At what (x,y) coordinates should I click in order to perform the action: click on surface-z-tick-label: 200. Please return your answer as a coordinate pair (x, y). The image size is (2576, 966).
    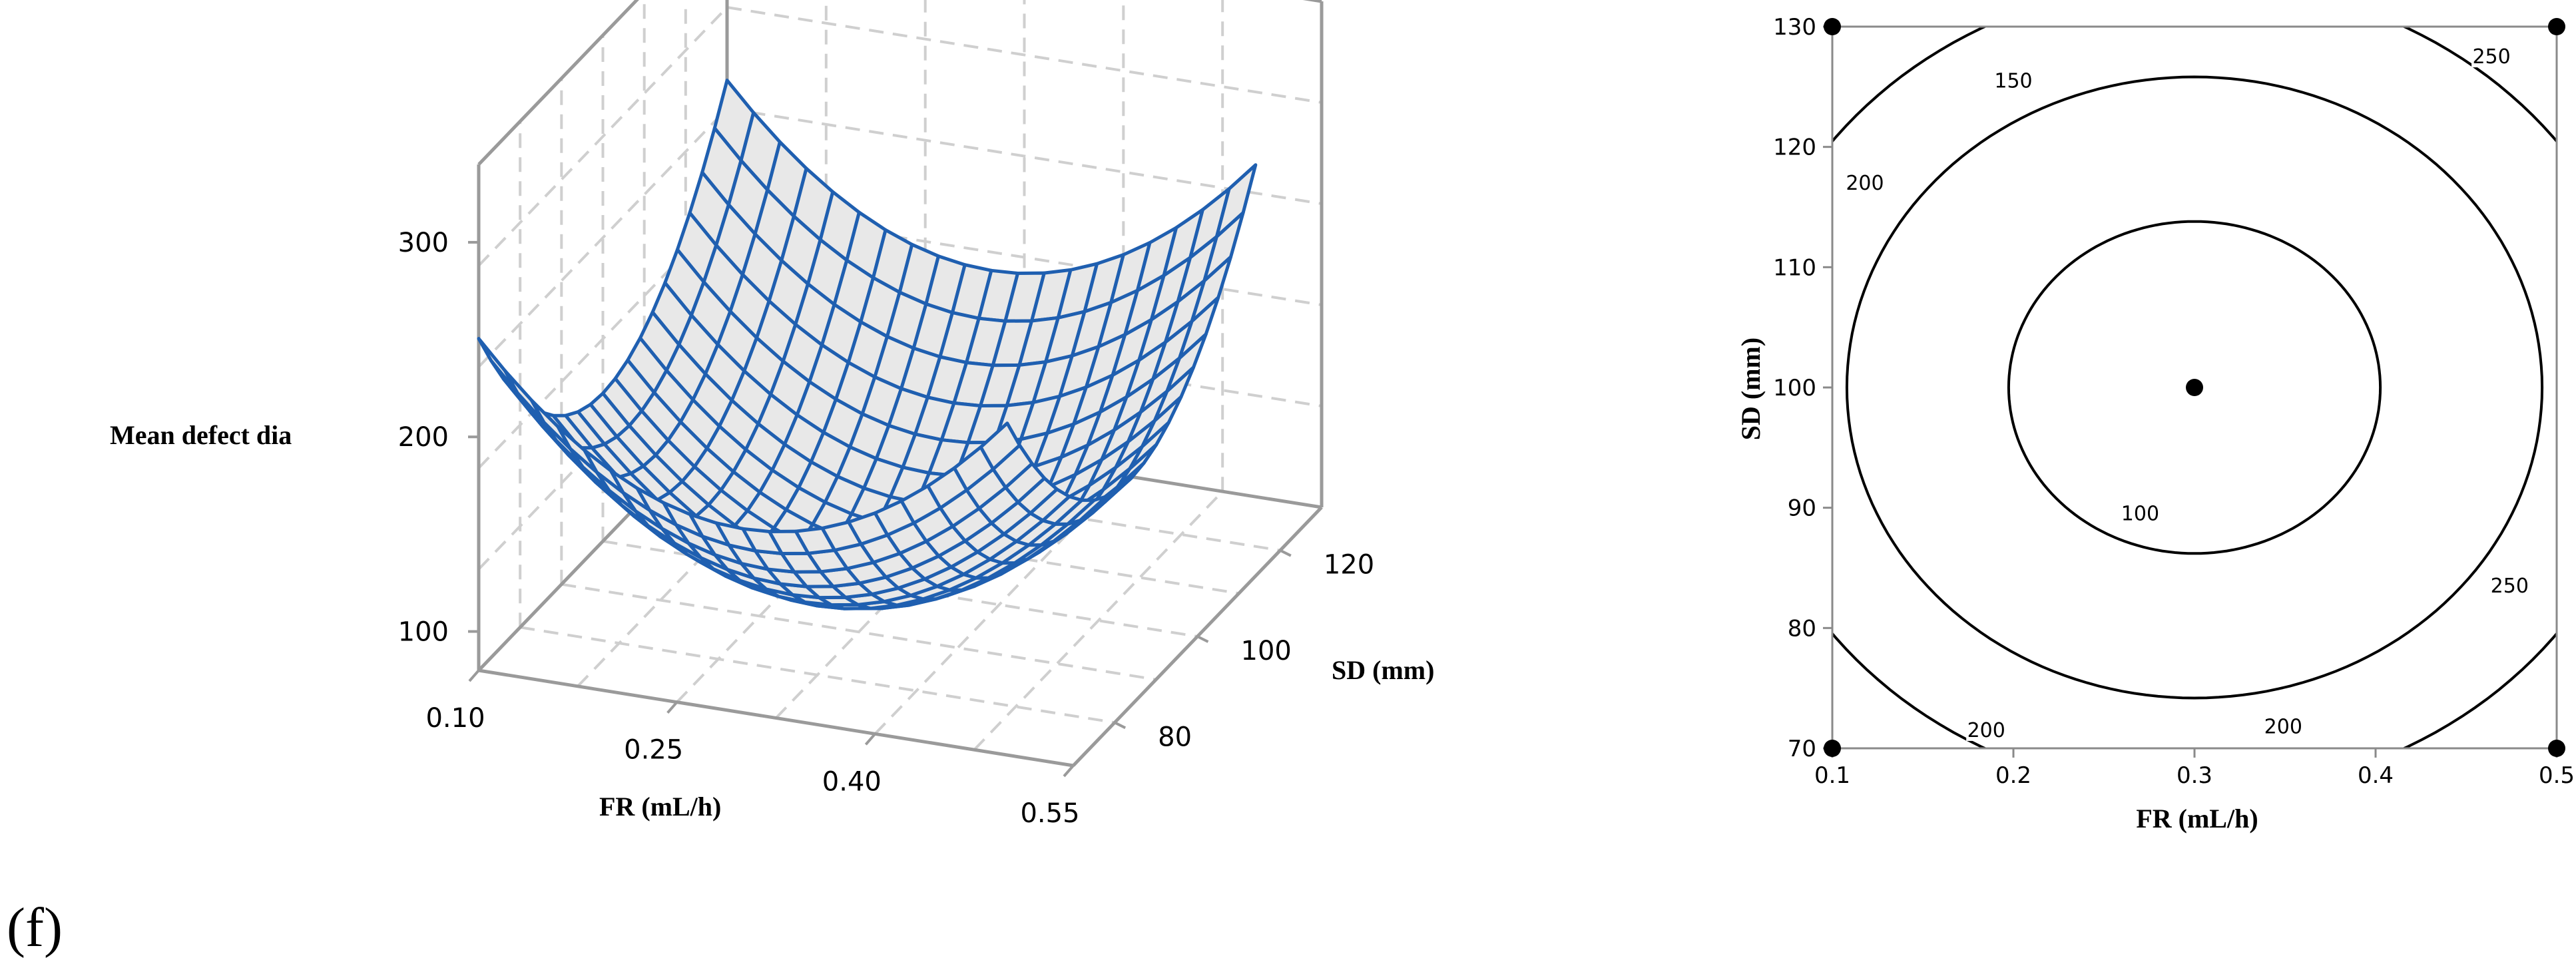
    Looking at the image, I should click on (424, 437).